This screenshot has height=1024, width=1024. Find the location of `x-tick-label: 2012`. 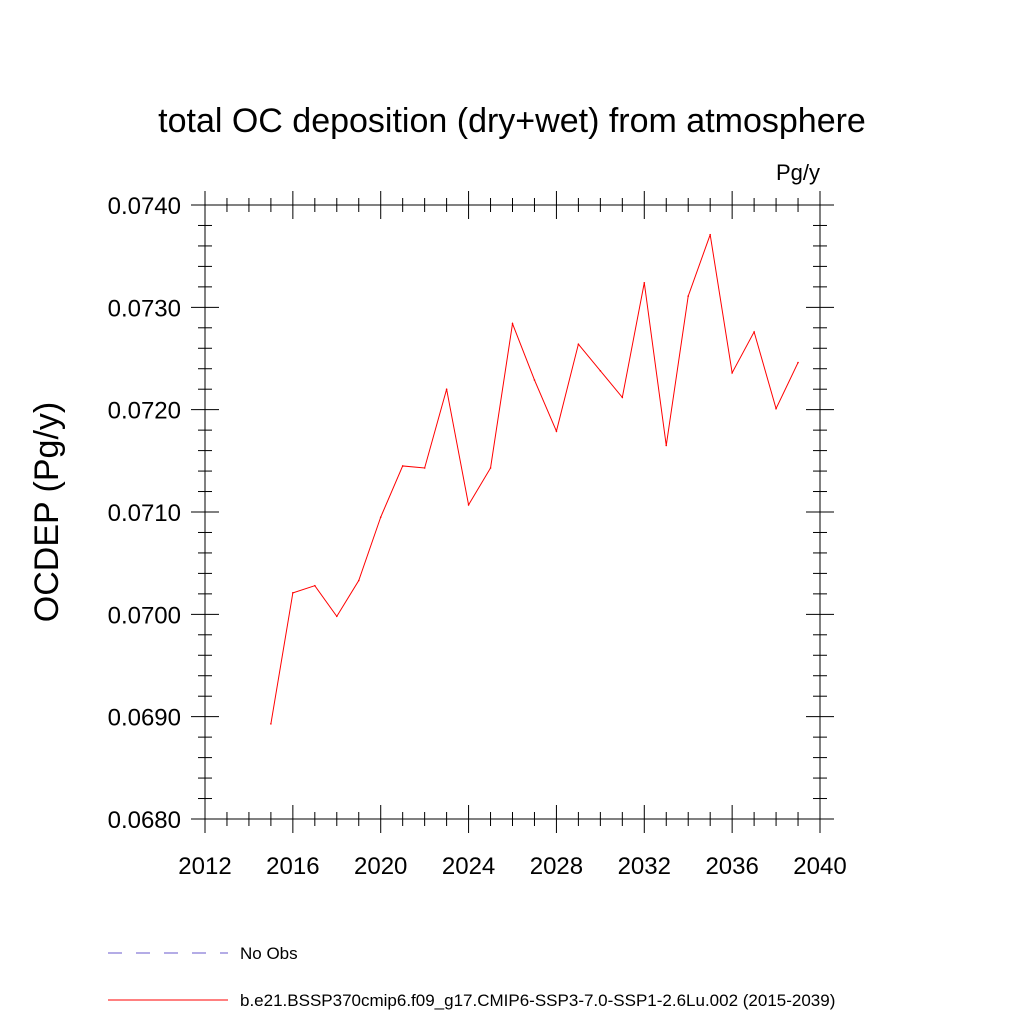

x-tick-label: 2012 is located at coordinates (204, 866).